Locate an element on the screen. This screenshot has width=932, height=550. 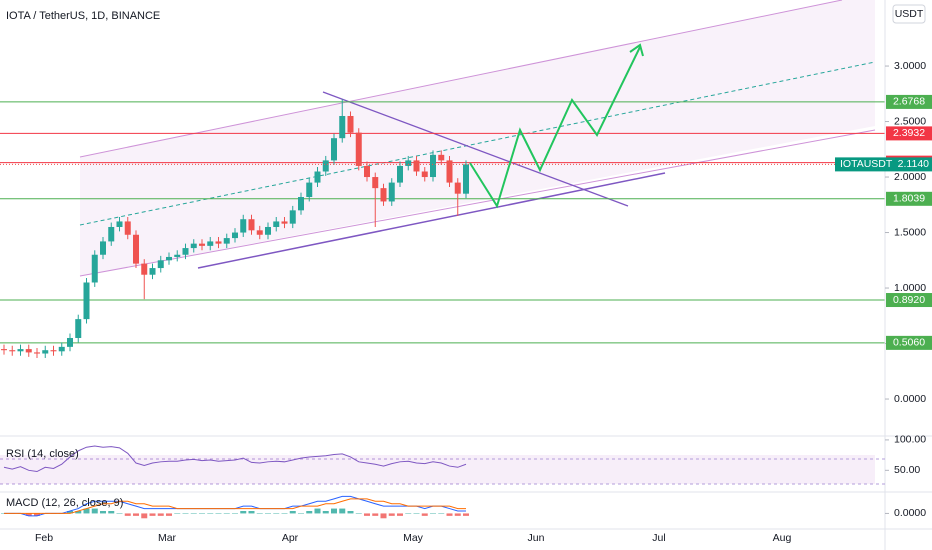
macd-title: MACD (12, 26, close, 9) is located at coordinates (64, 503).